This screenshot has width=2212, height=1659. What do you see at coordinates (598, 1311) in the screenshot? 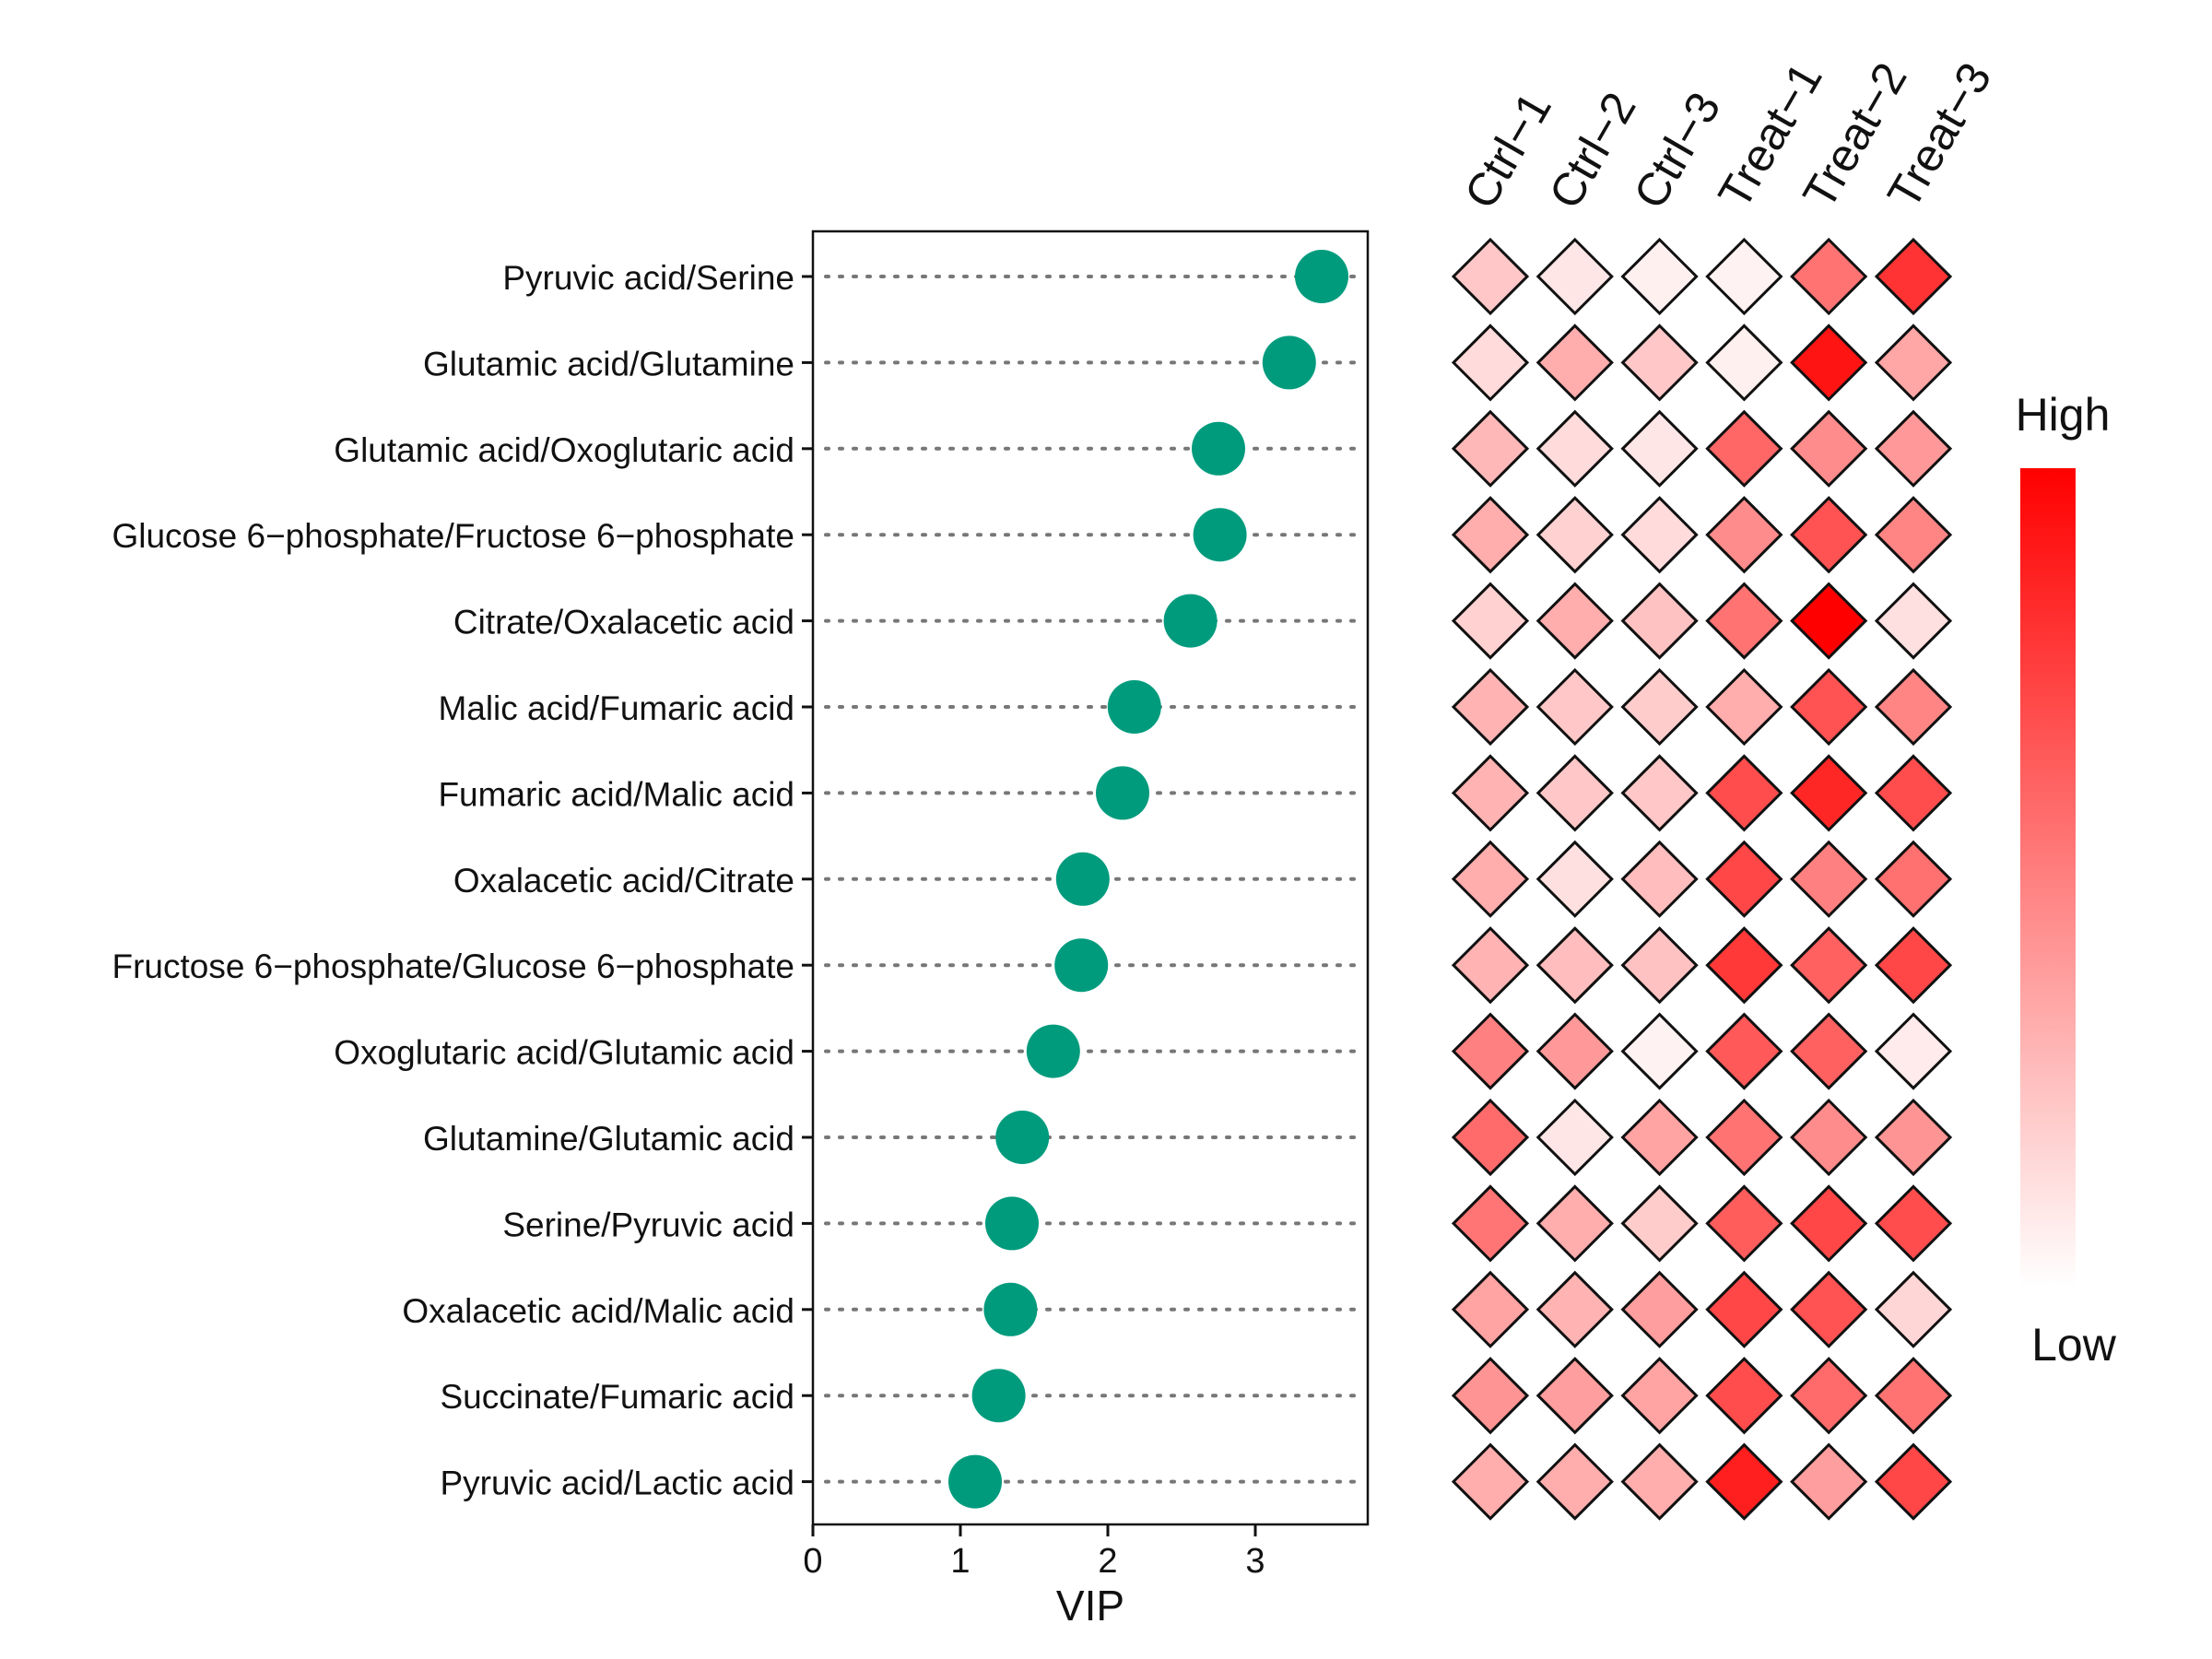
I see `y-tick-label: Oxalacetic acid/Malic acid` at bounding box center [598, 1311].